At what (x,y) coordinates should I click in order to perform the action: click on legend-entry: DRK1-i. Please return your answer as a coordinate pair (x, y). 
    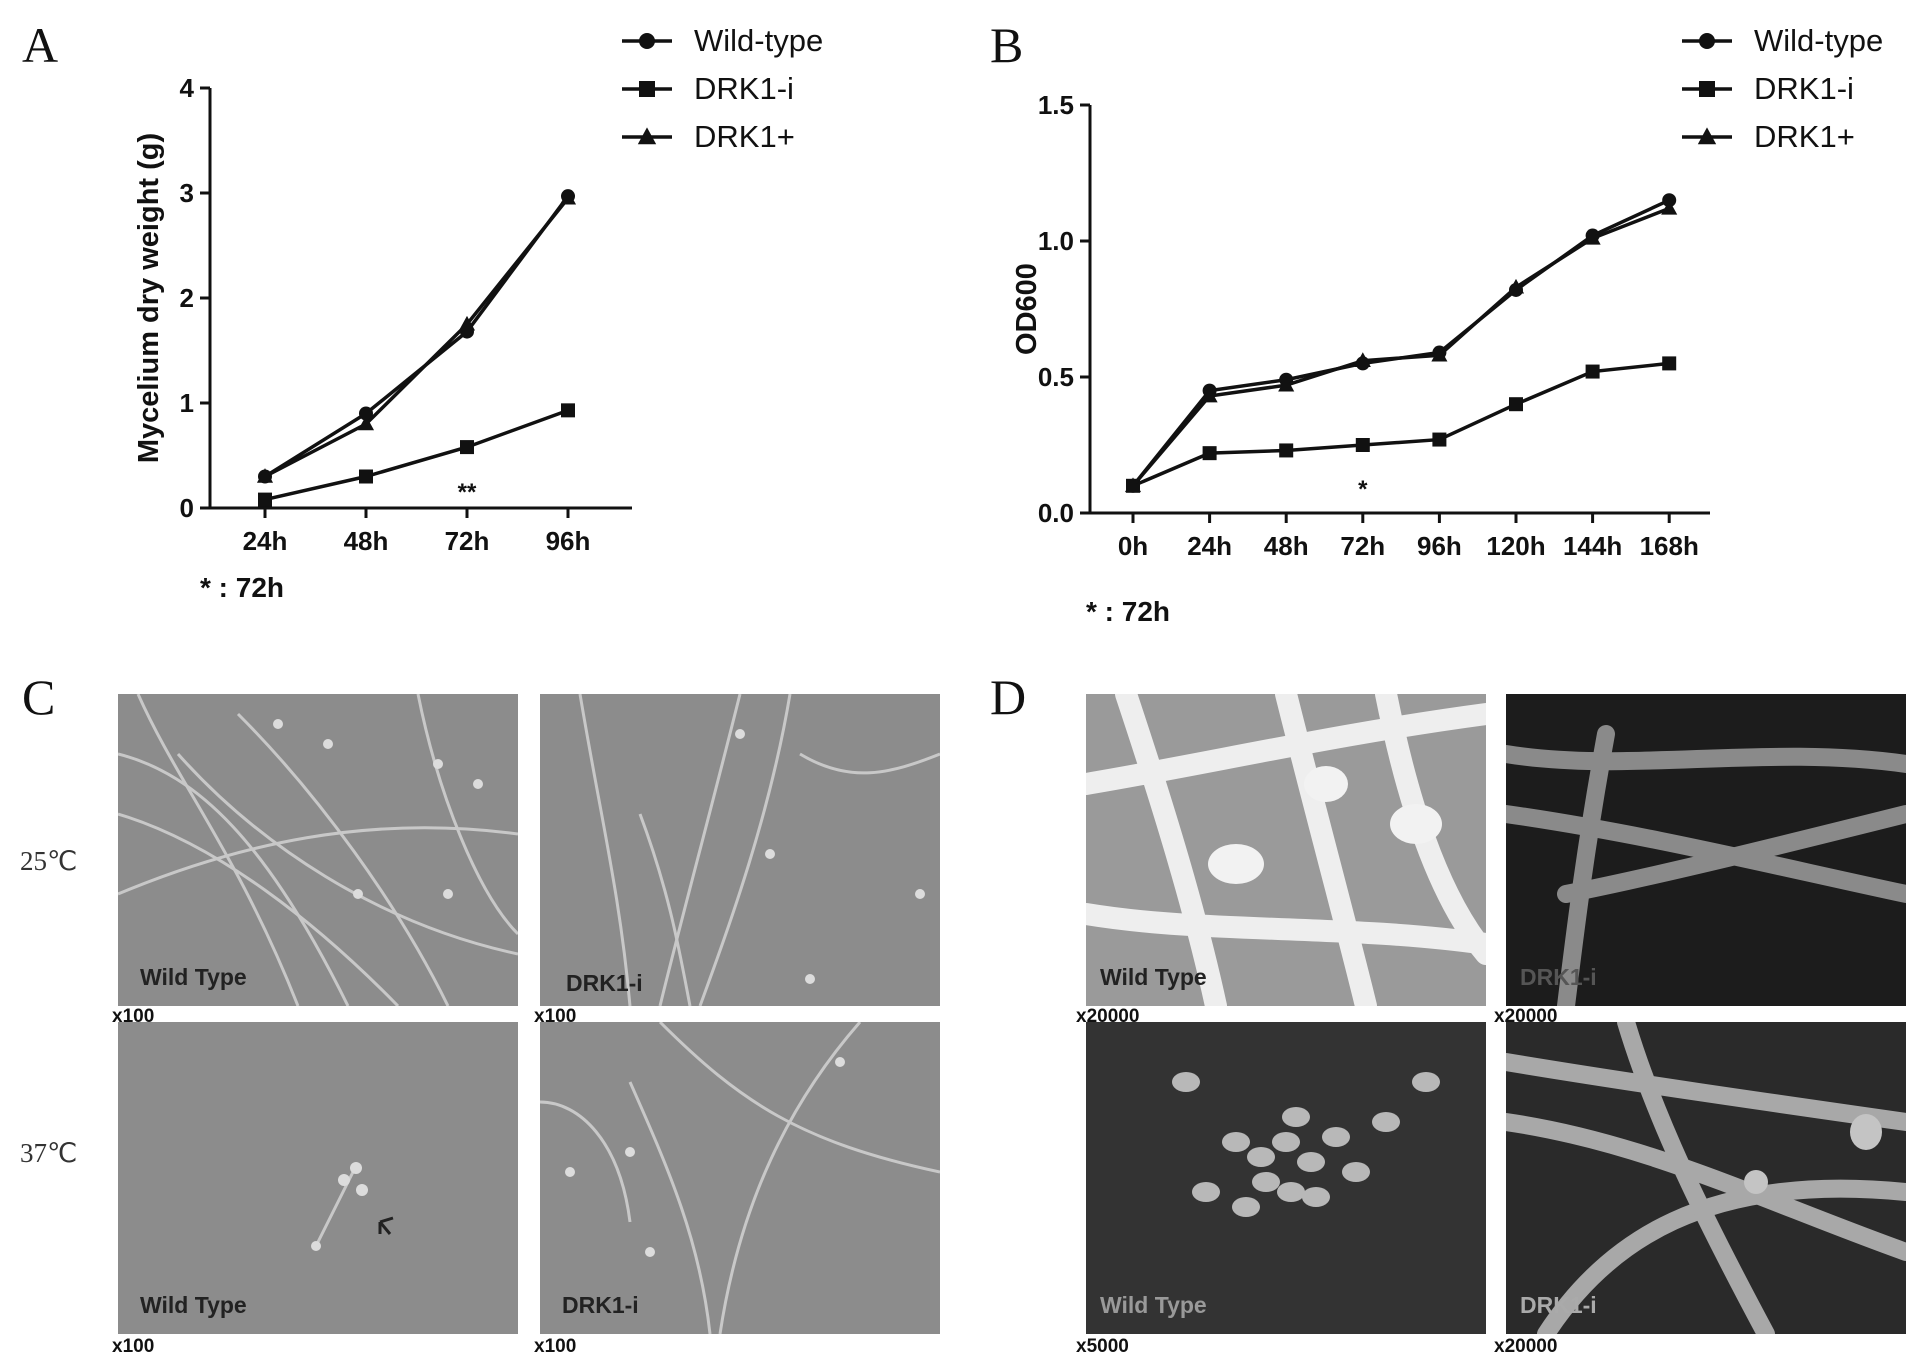
    Looking at the image, I should click on (744, 88).